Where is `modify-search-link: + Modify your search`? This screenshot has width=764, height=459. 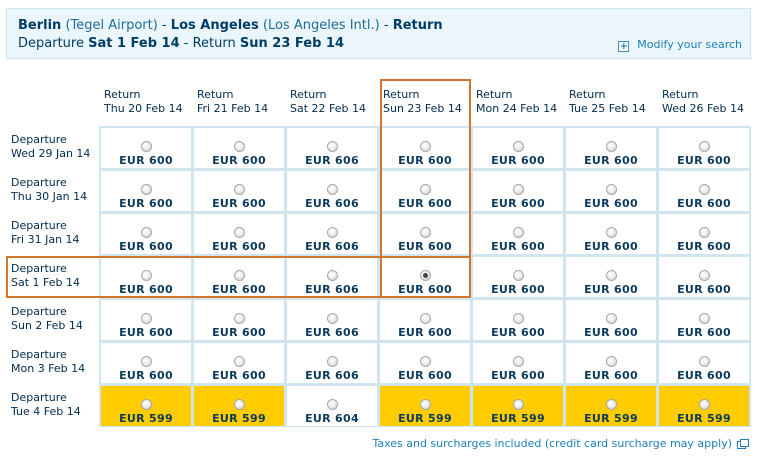 modify-search-link: + Modify your search is located at coordinates (680, 45).